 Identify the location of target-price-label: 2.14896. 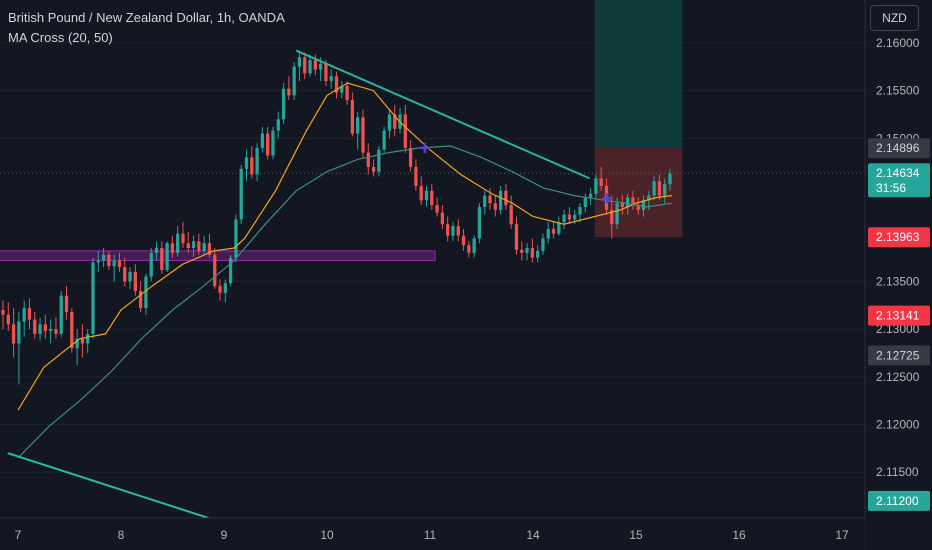
(898, 148).